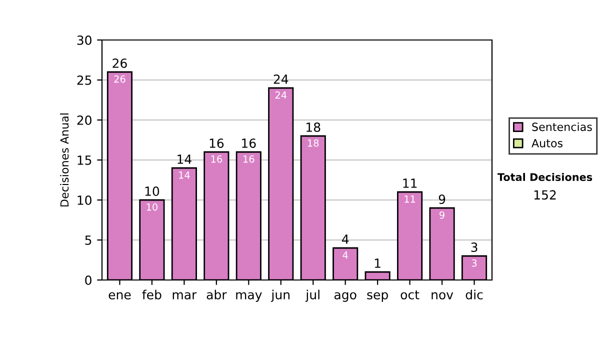  Describe the element at coordinates (249, 297) in the screenshot. I see `x-tick-label: may` at that location.